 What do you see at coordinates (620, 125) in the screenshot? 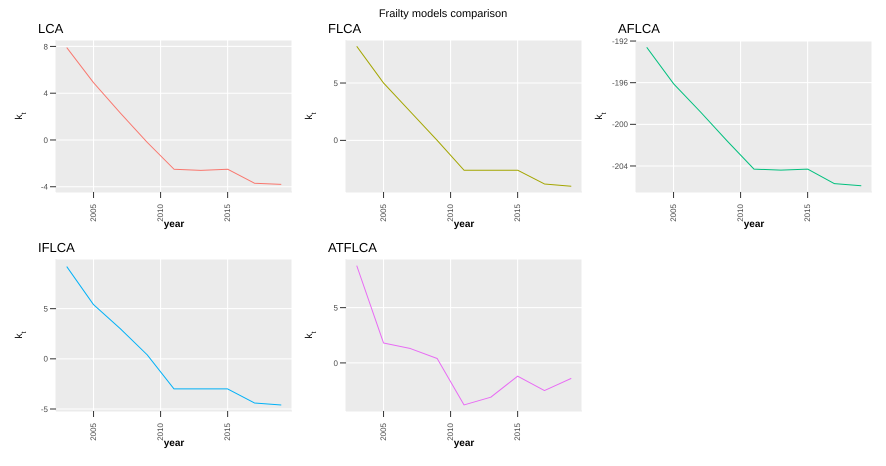
I see `y-tick-label: -200` at bounding box center [620, 125].